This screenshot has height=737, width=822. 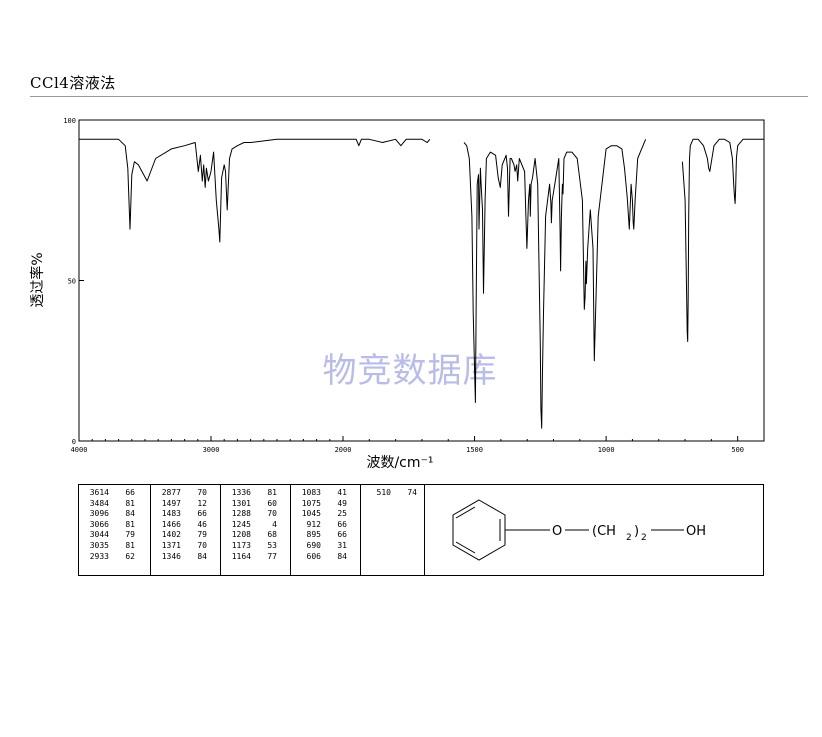 I want to click on peak-row: 1402 79, so click(x=185, y=535).